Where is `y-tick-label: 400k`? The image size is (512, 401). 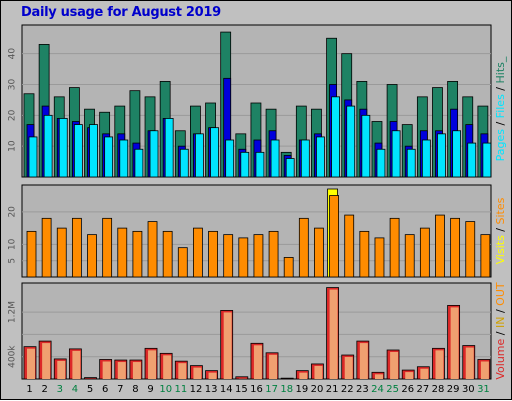
y-tick-label: 400k is located at coordinates (13, 356).